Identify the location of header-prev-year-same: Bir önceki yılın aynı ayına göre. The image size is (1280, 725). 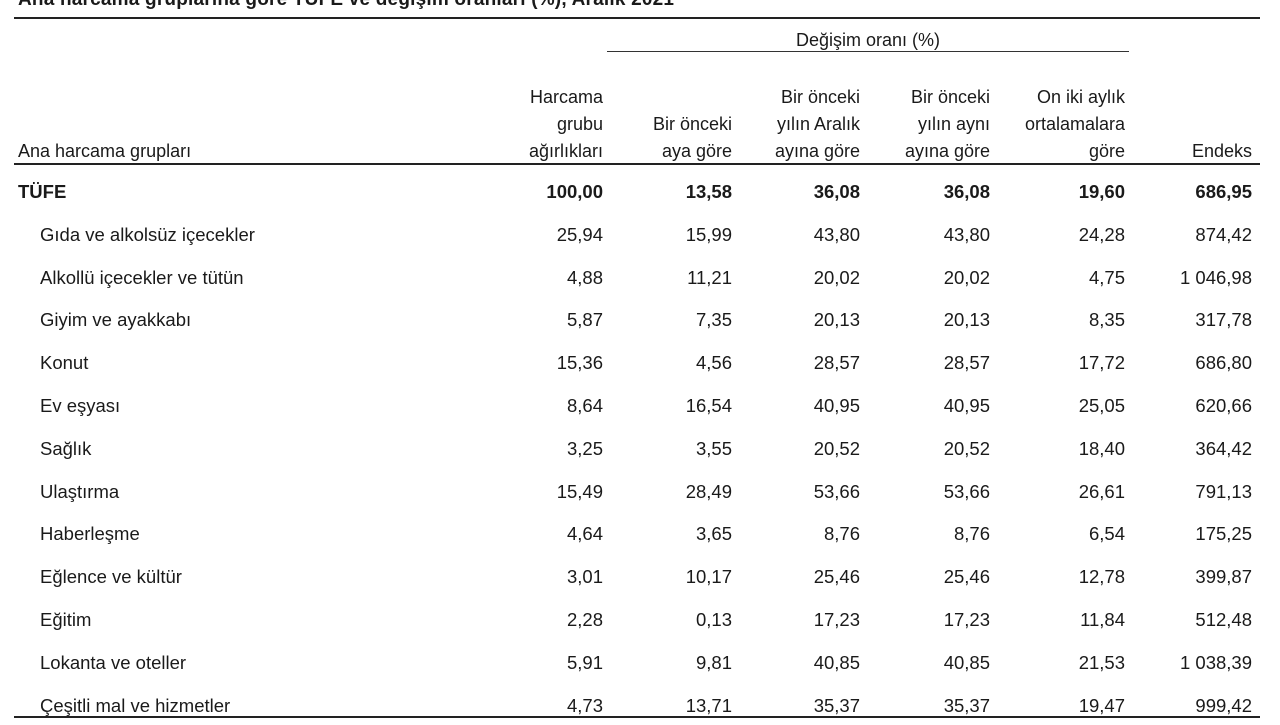
(947, 124).